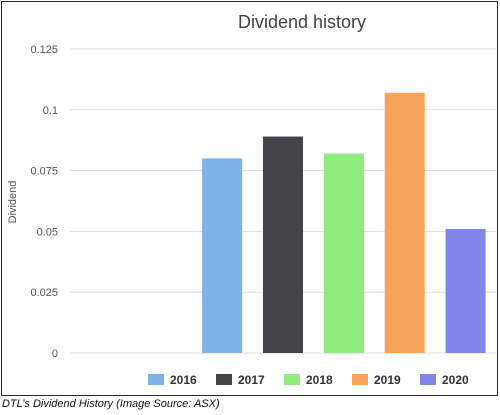 This screenshot has width=500, height=415. I want to click on legend-swatch-2020, so click(428, 379).